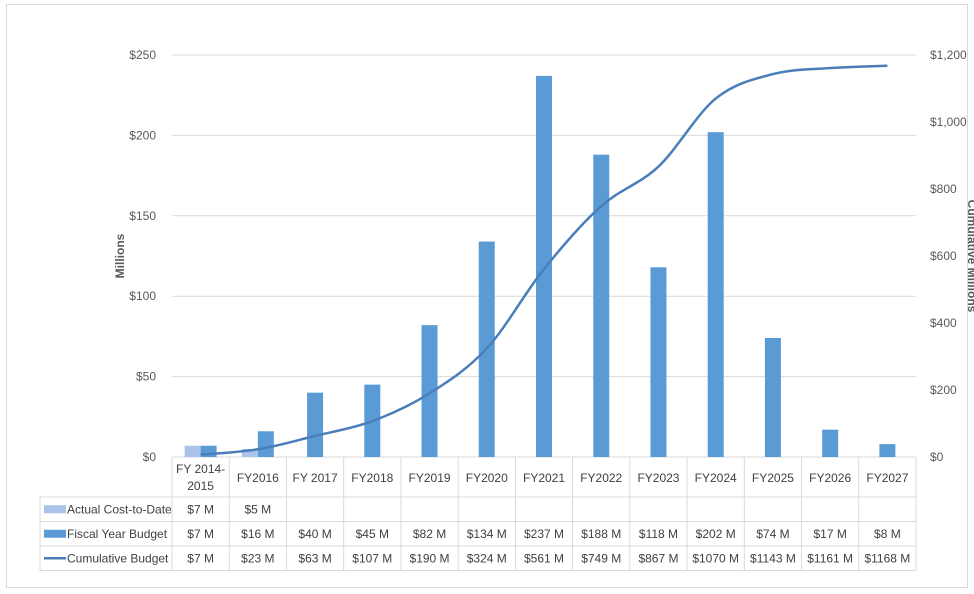 This screenshot has width=974, height=594. What do you see at coordinates (150, 457) in the screenshot?
I see `y-tick-label: $0` at bounding box center [150, 457].